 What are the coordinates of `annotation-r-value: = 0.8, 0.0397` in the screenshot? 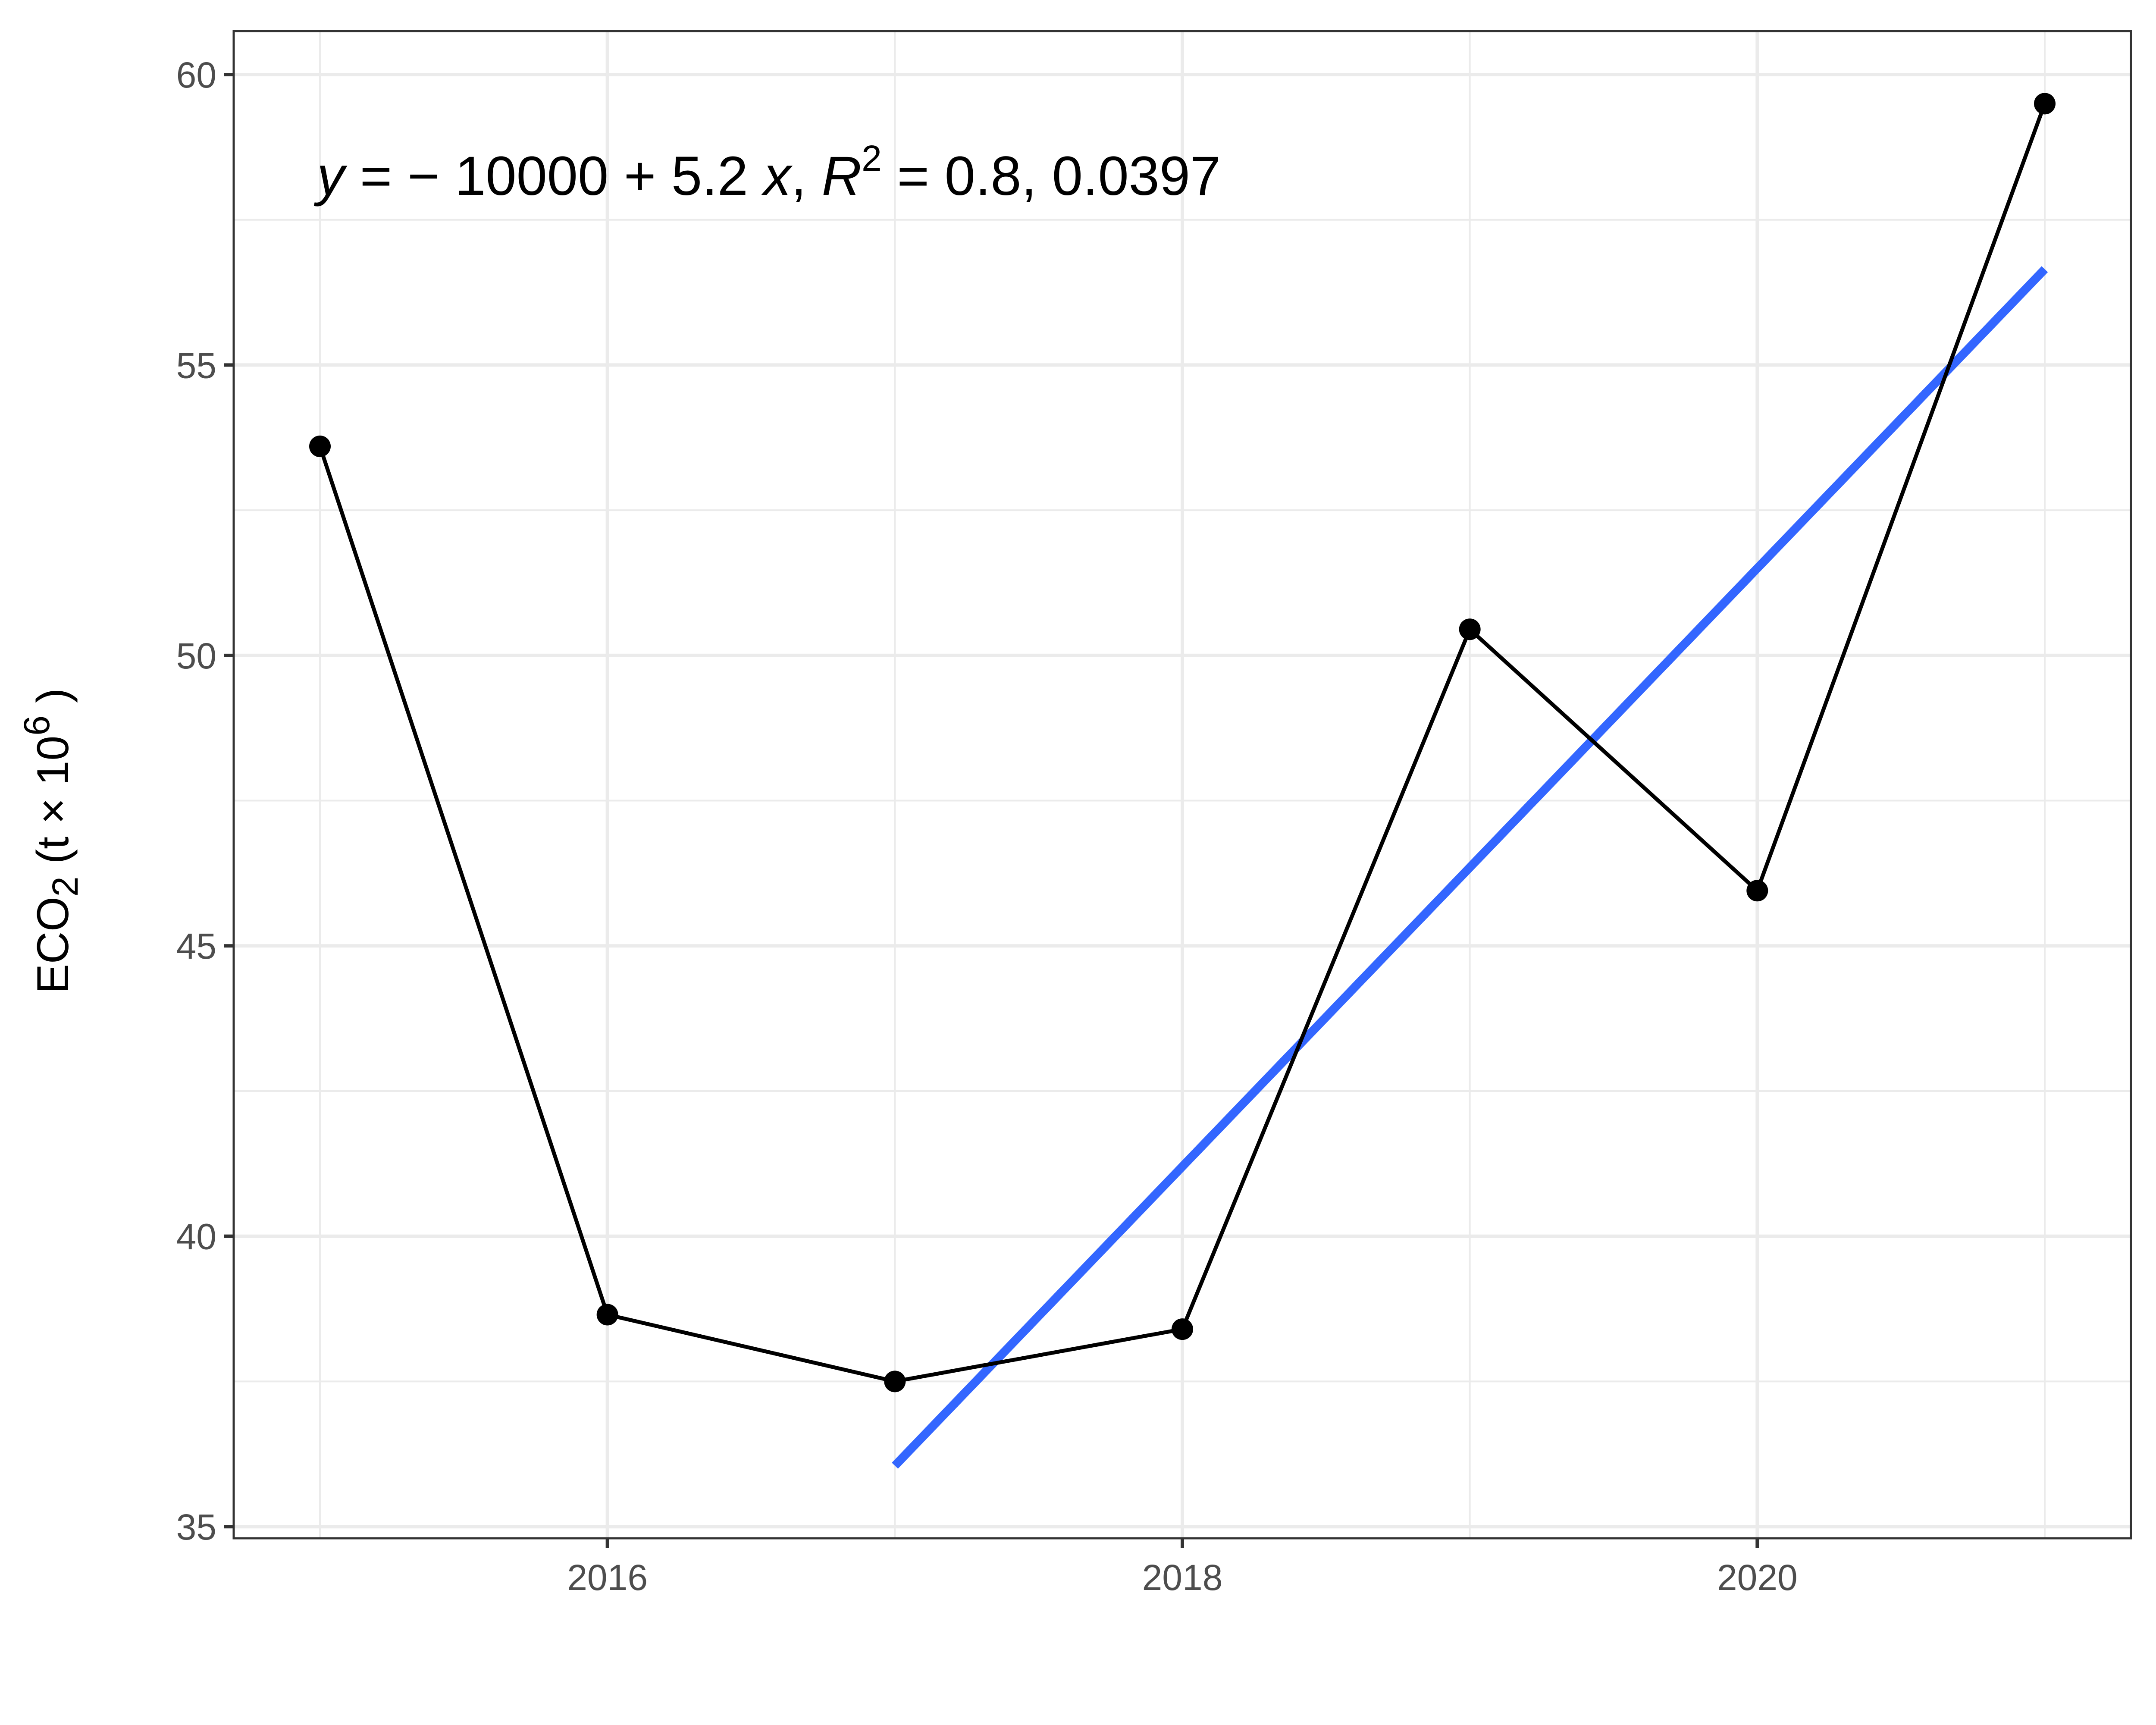 It's located at (1051, 176).